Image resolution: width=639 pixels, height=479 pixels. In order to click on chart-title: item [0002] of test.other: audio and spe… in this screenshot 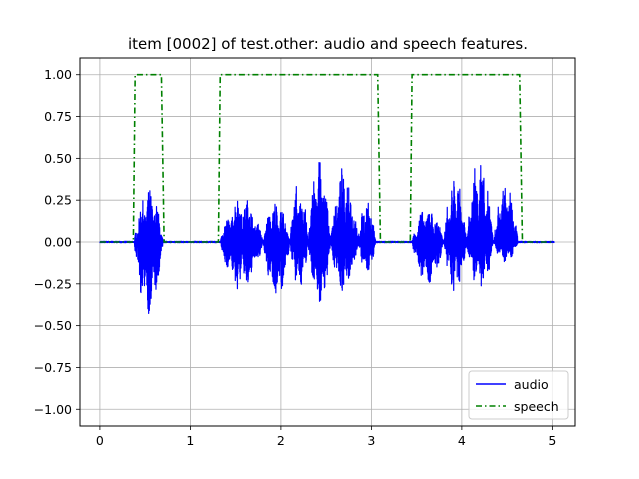, I will do `click(328, 44)`.